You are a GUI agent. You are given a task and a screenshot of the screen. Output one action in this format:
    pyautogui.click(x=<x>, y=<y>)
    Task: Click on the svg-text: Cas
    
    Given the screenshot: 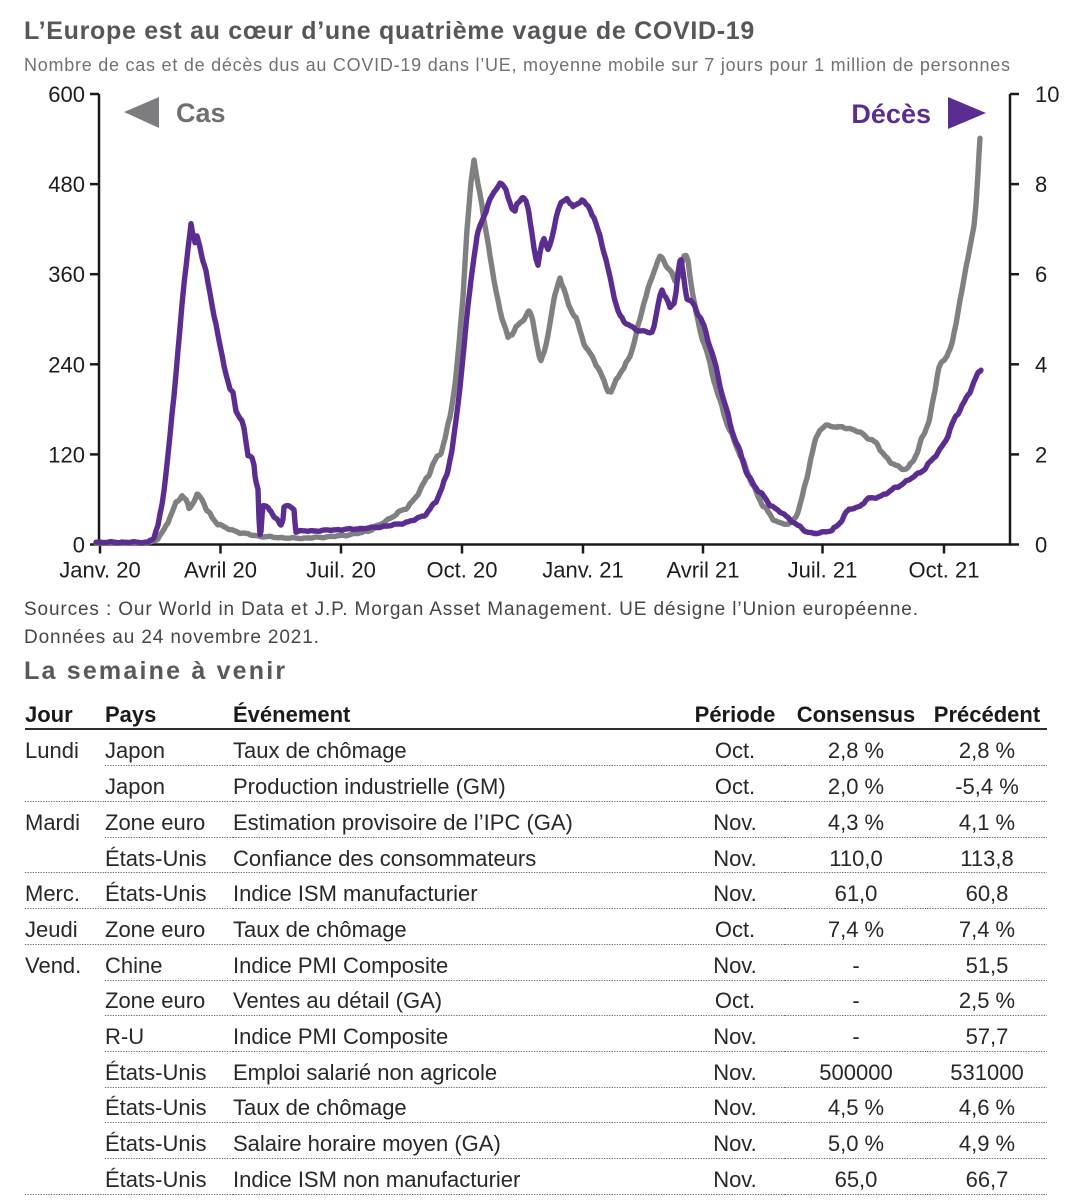 What is the action you would take?
    pyautogui.click(x=201, y=113)
    